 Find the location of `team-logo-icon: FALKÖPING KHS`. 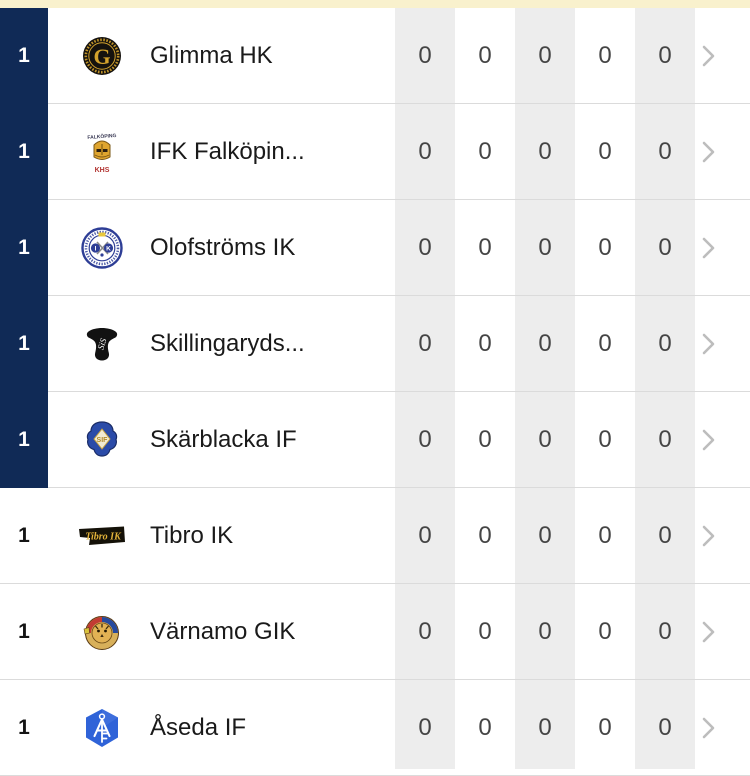

team-logo-icon: FALKÖPING KHS is located at coordinates (102, 152).